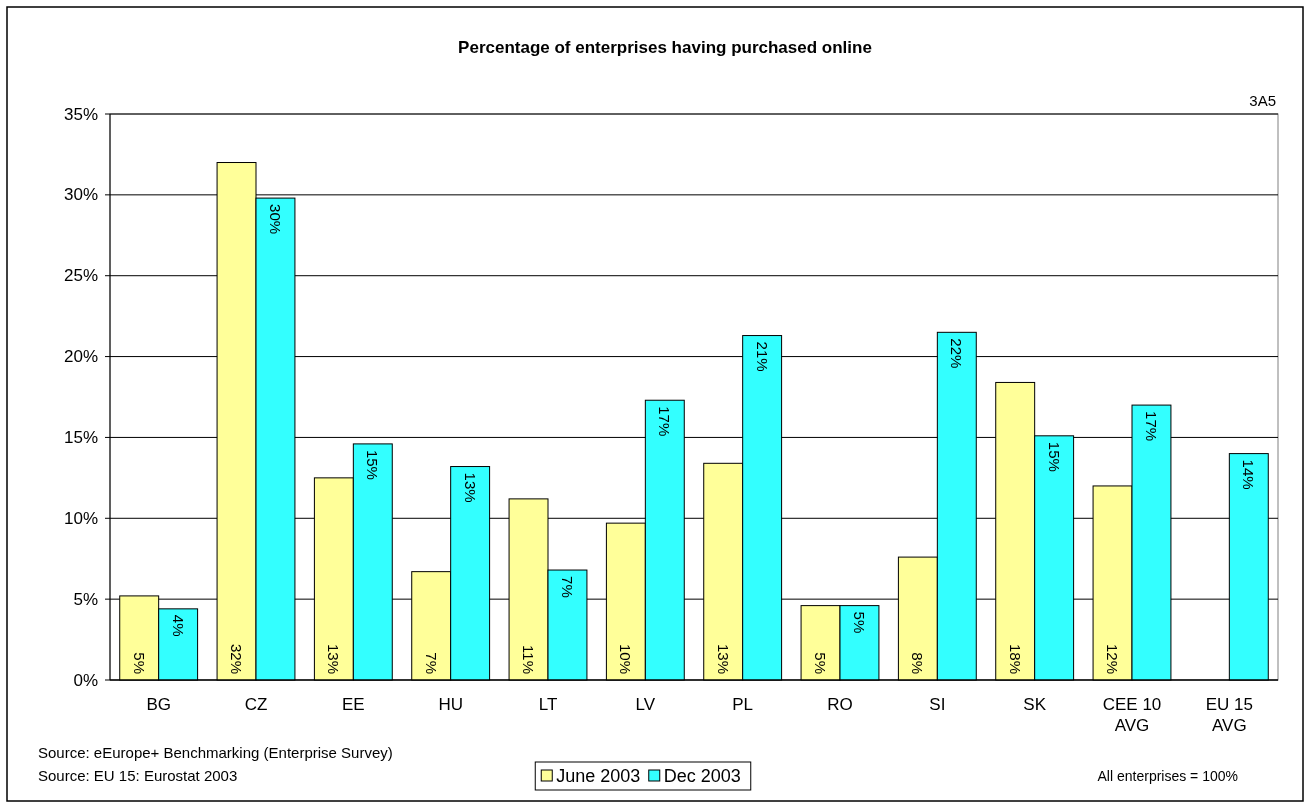 This screenshot has height=808, width=1310. I want to click on x-tick-label: BG, so click(158, 704).